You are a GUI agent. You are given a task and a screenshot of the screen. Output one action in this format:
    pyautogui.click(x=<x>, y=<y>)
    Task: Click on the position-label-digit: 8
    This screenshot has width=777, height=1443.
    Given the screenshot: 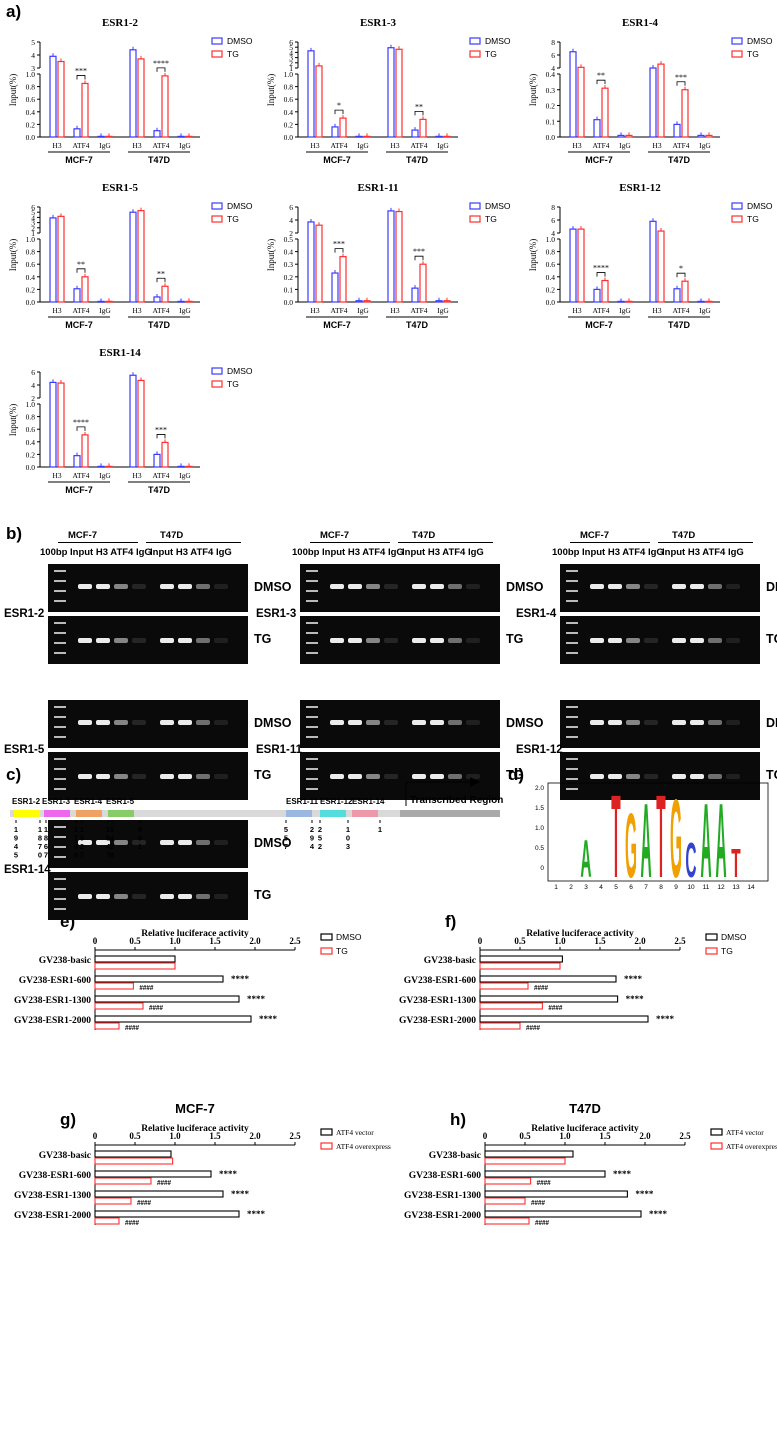 What is the action you would take?
    pyautogui.click(x=40, y=838)
    